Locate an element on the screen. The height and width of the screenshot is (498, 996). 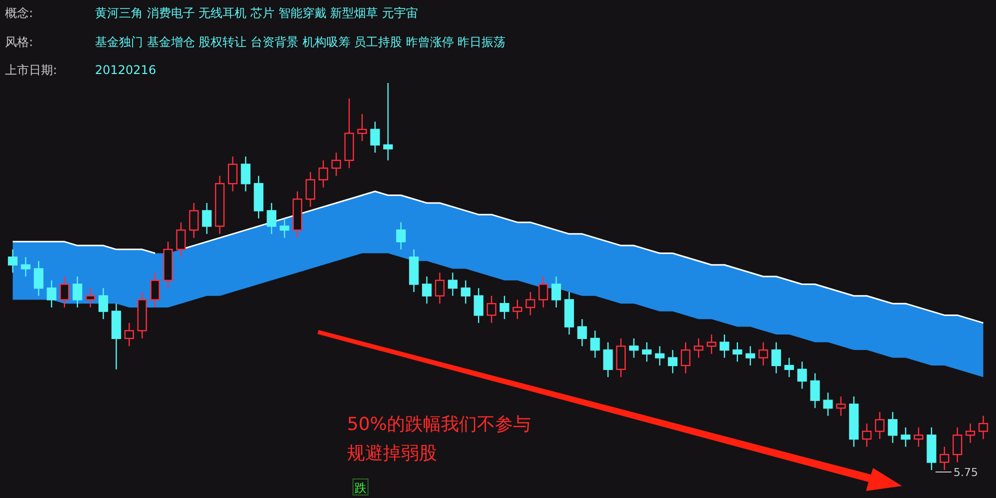
text: 黄河三角 消费电子 无线耳机 芯片 智能穿戴 新型烟草 元宇宙 is located at coordinates (256, 13).